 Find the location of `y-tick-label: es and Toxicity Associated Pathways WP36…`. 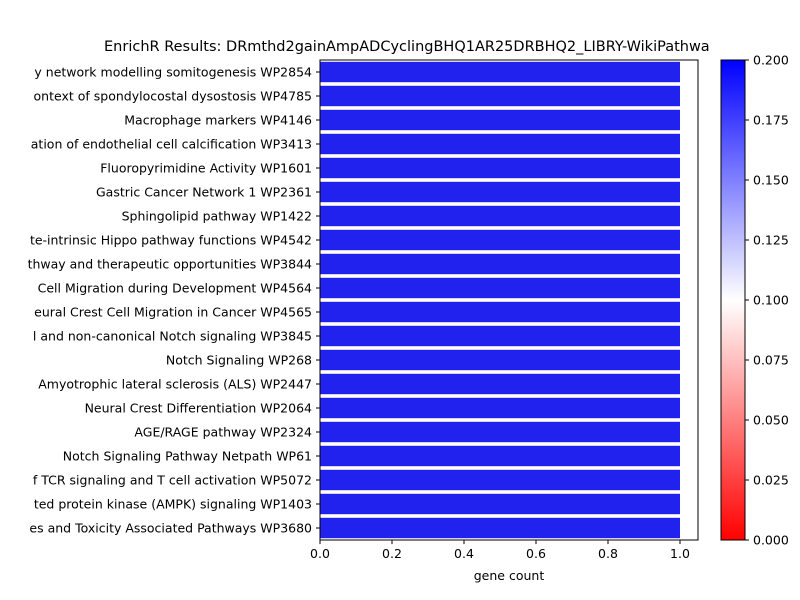

y-tick-label: es and Toxicity Associated Pathways WP36… is located at coordinates (170, 528).